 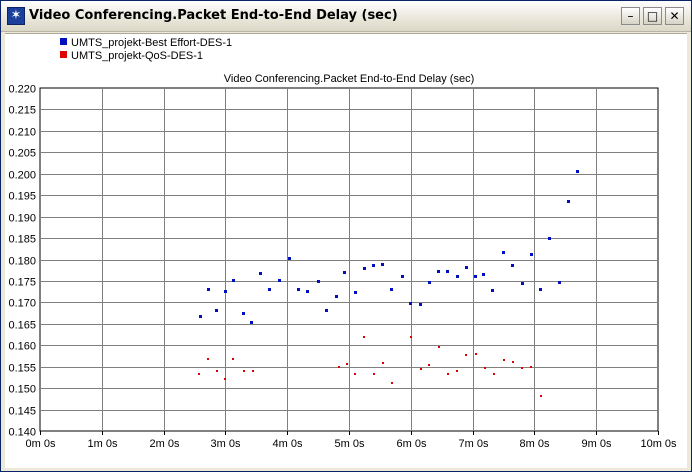 I want to click on x-tick-label: 6m 0s, so click(x=412, y=444).